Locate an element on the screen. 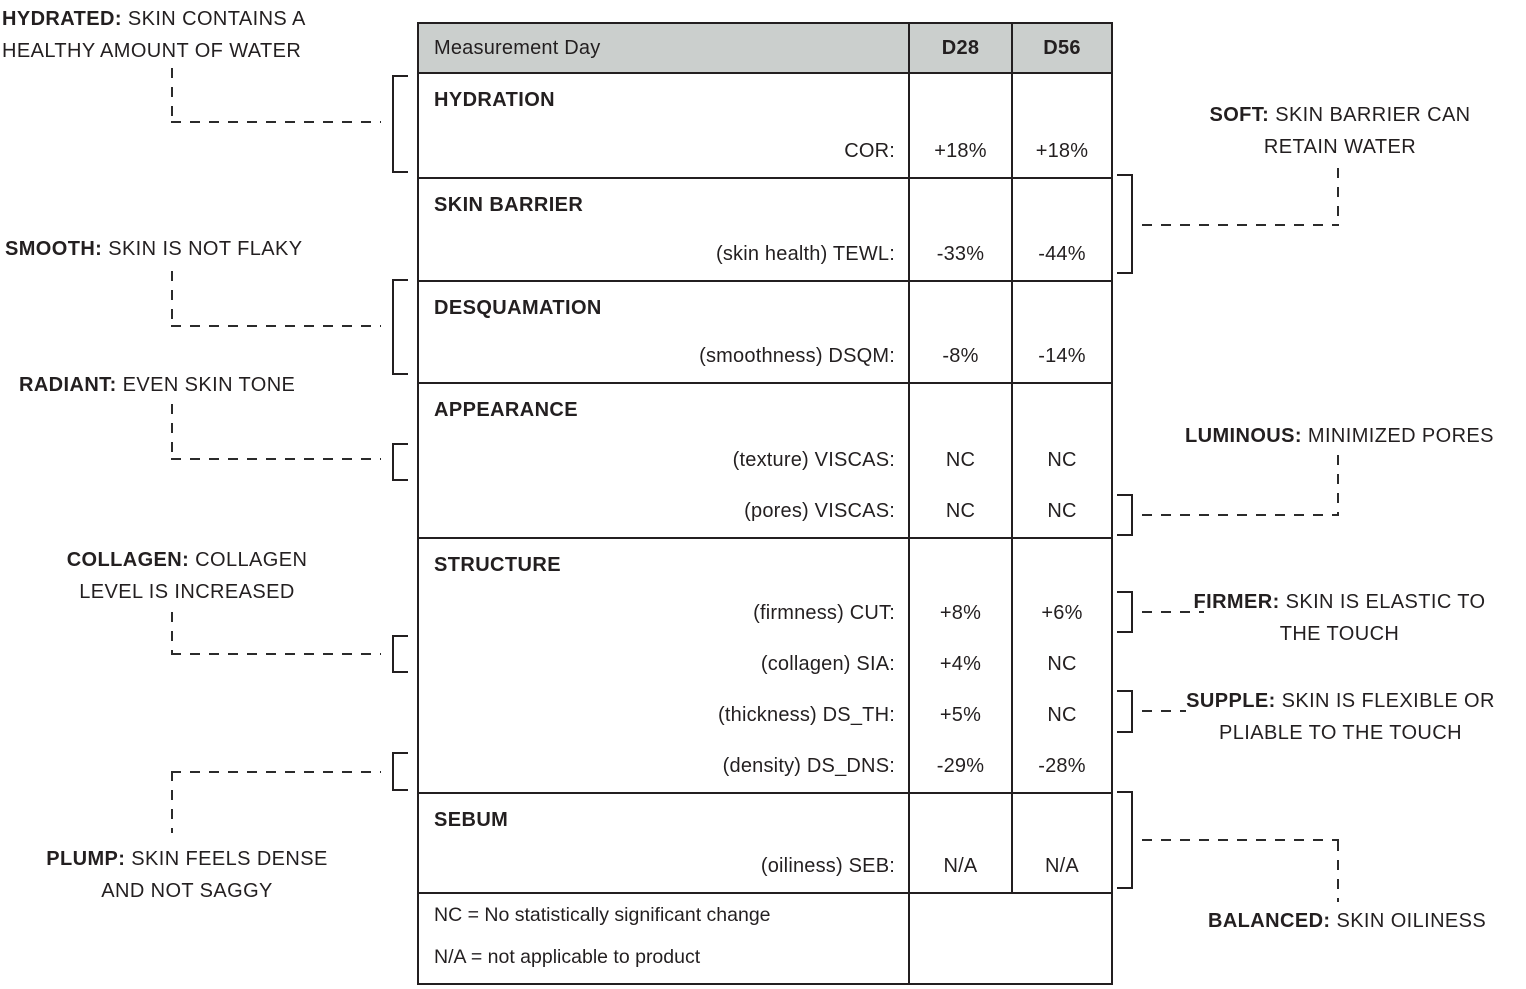  annotation-desc: SKIN IS FLEXIBLE OR PLIABLE TO THE TOUCH is located at coordinates (1357, 717).